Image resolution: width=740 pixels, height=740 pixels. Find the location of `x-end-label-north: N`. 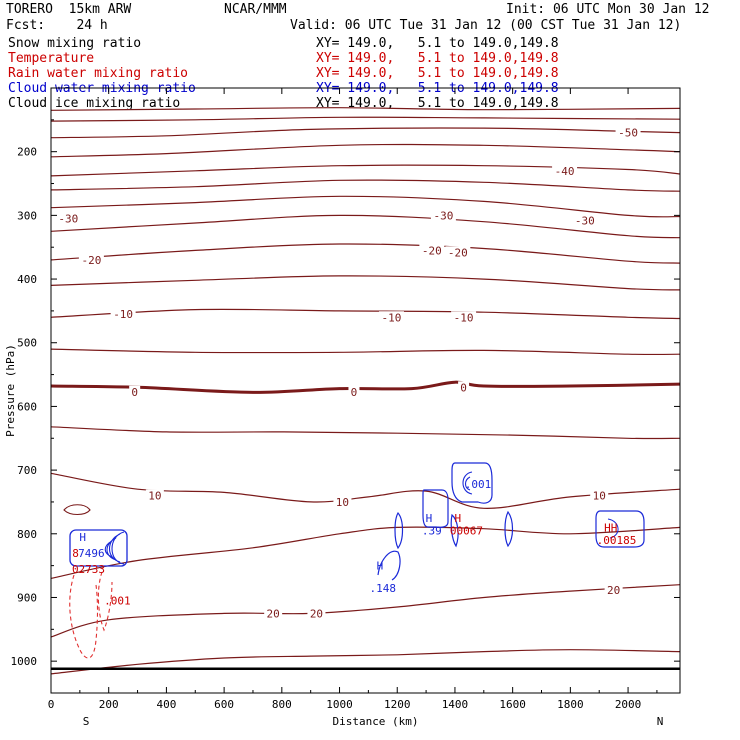

x-end-label-north: N is located at coordinates (660, 721).